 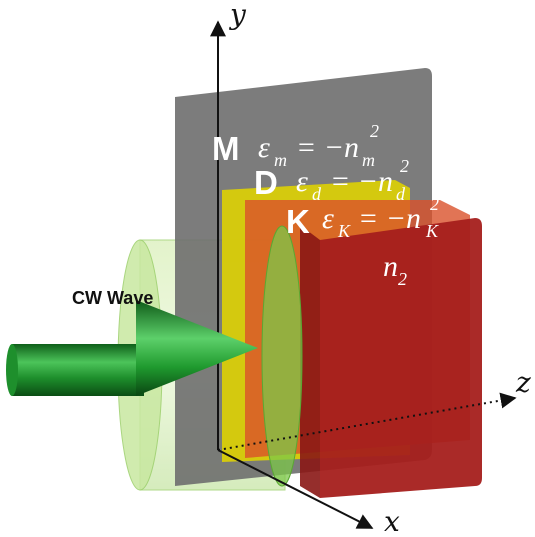 What do you see at coordinates (404, 166) in the screenshot?
I see `dielectric-eq-superscript: 2` at bounding box center [404, 166].